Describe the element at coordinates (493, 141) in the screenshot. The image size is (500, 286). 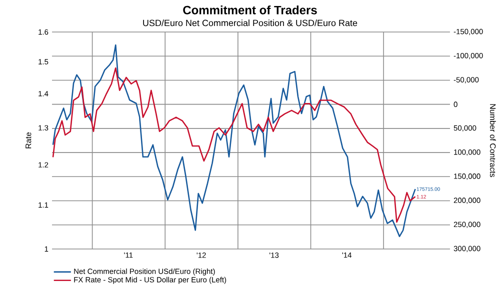
I see `y2-axis-title: Number of Contracts` at that location.